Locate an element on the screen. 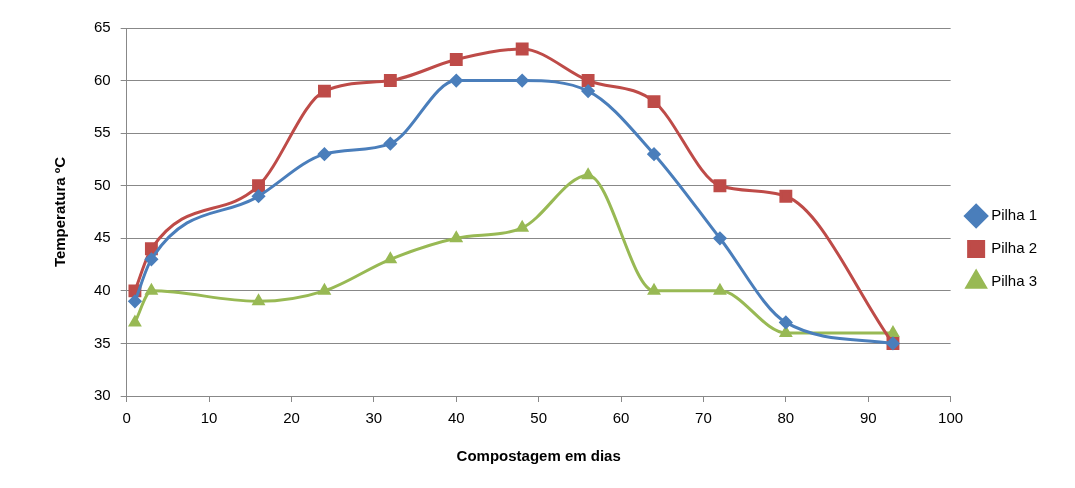  y-tick-label: 65 is located at coordinates (102, 27).